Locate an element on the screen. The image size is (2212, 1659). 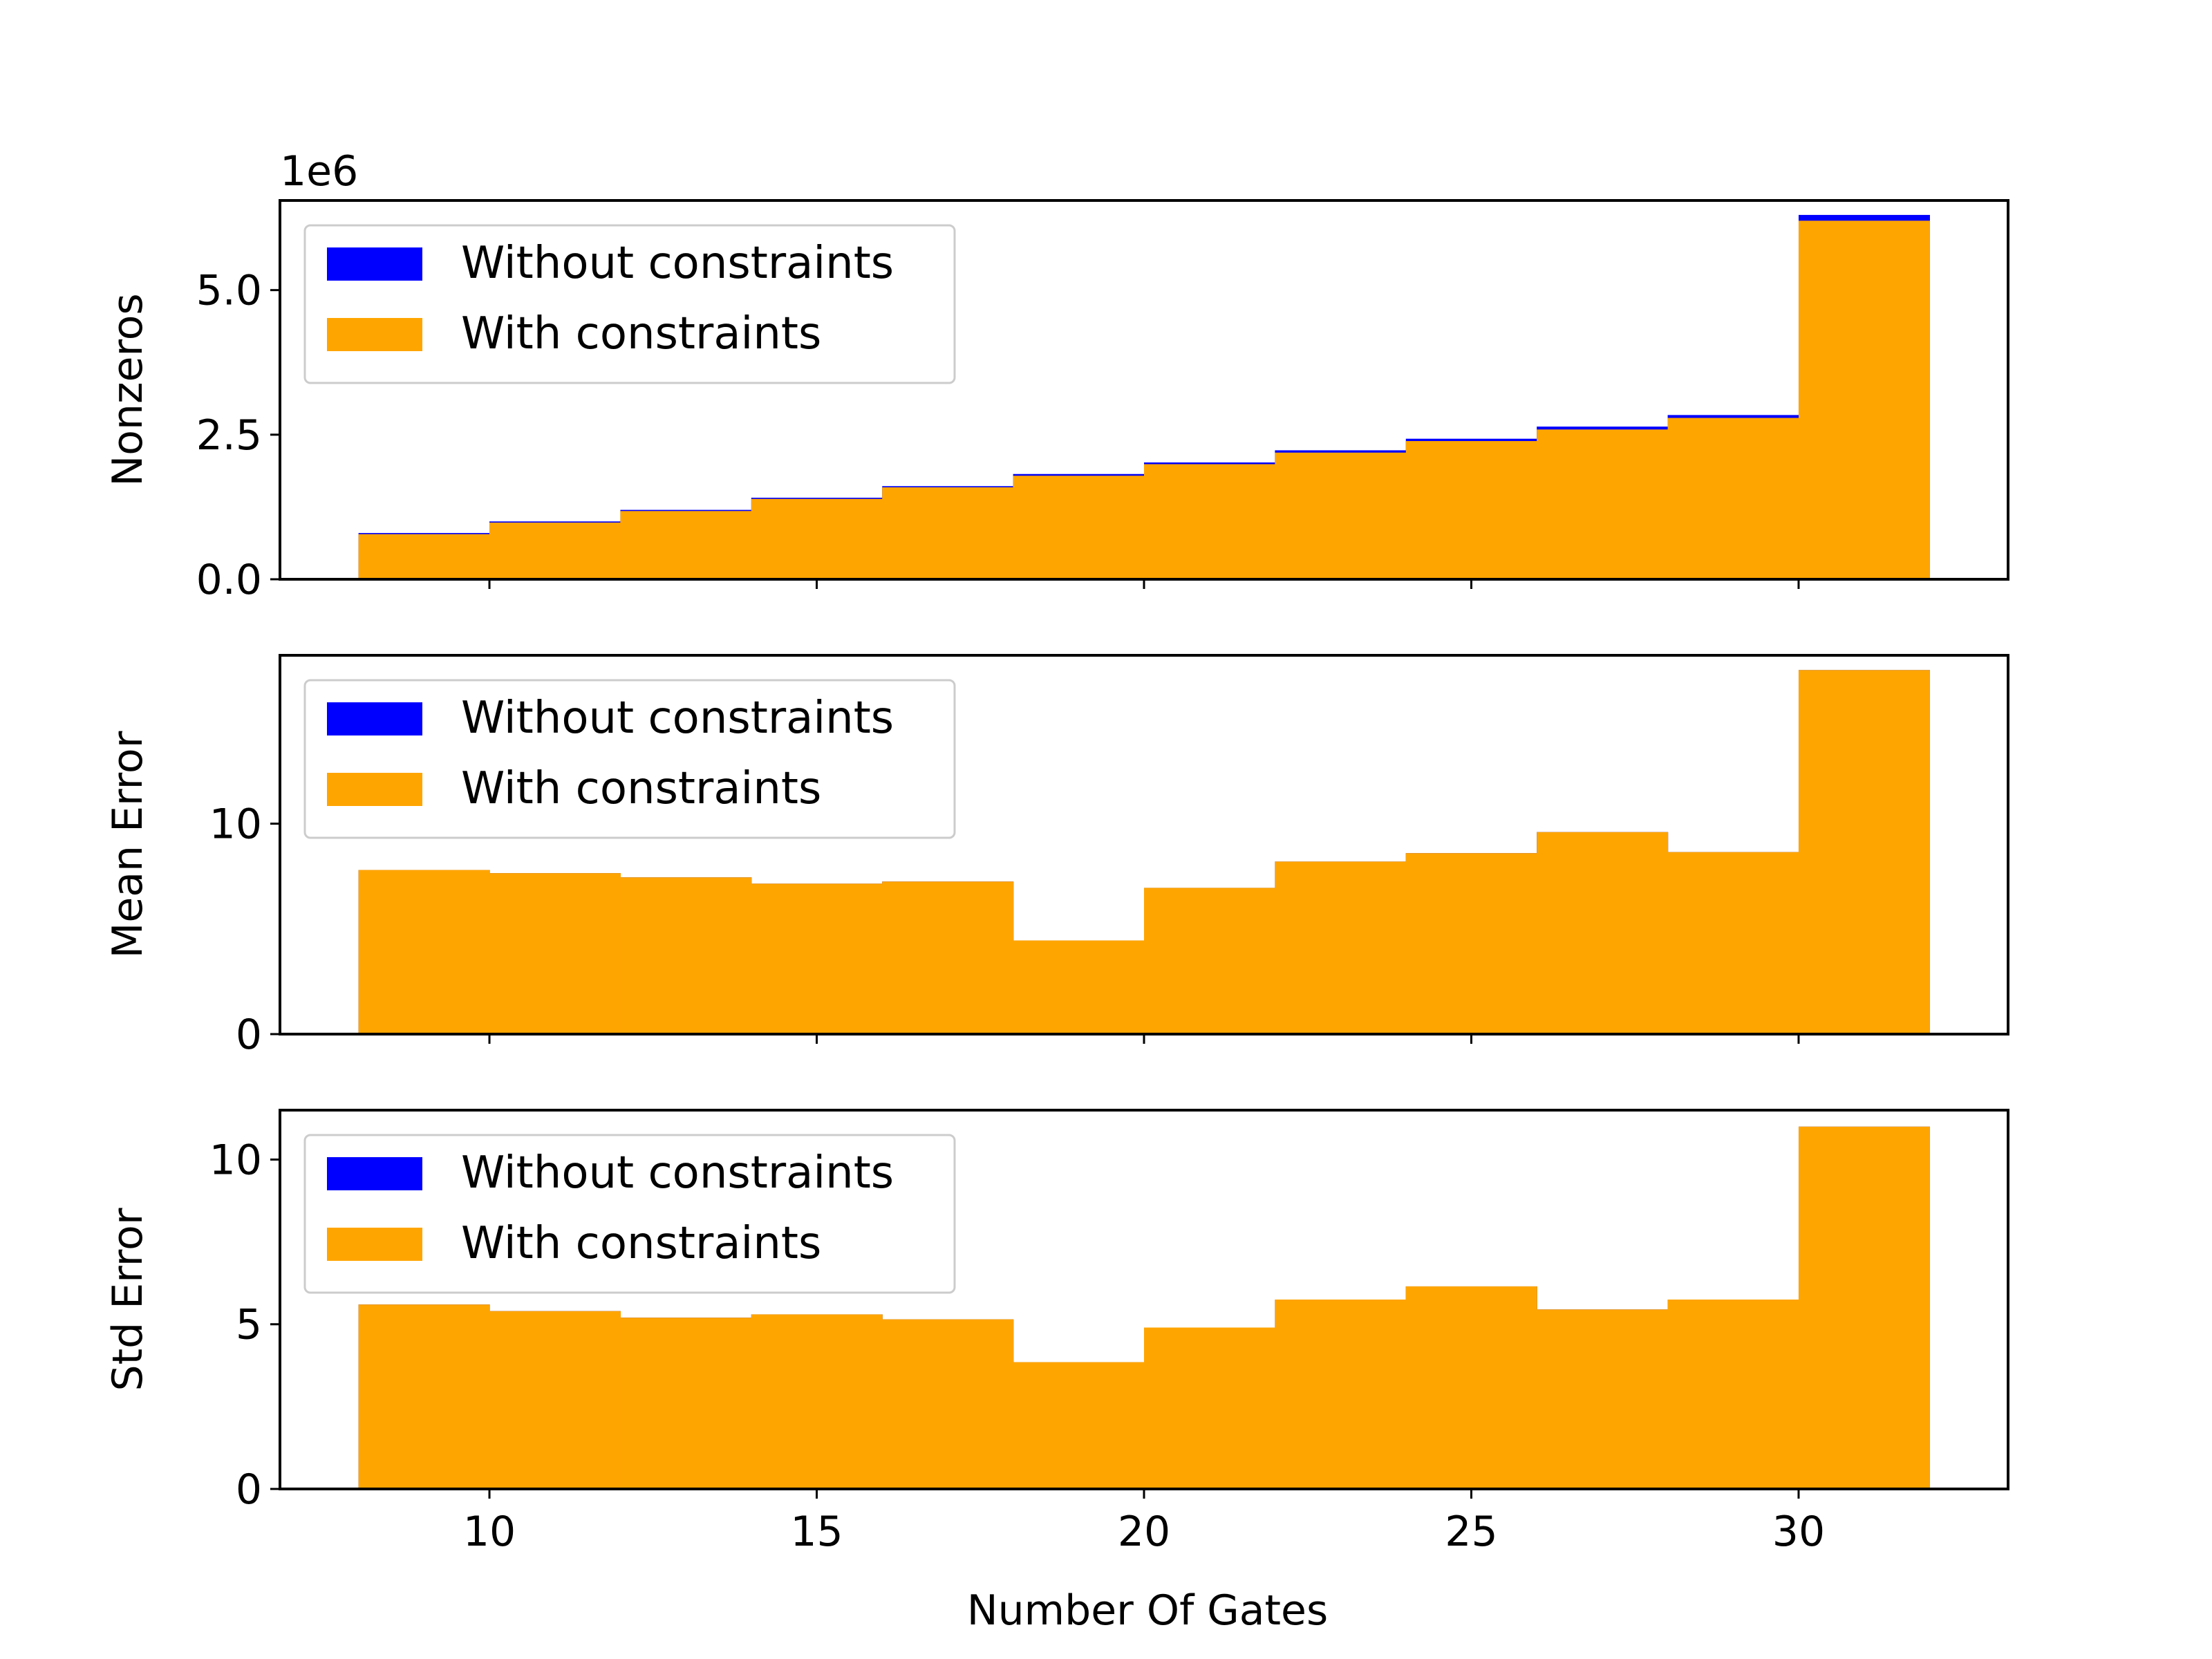
y-tick-label: 5.0 is located at coordinates (229, 291).